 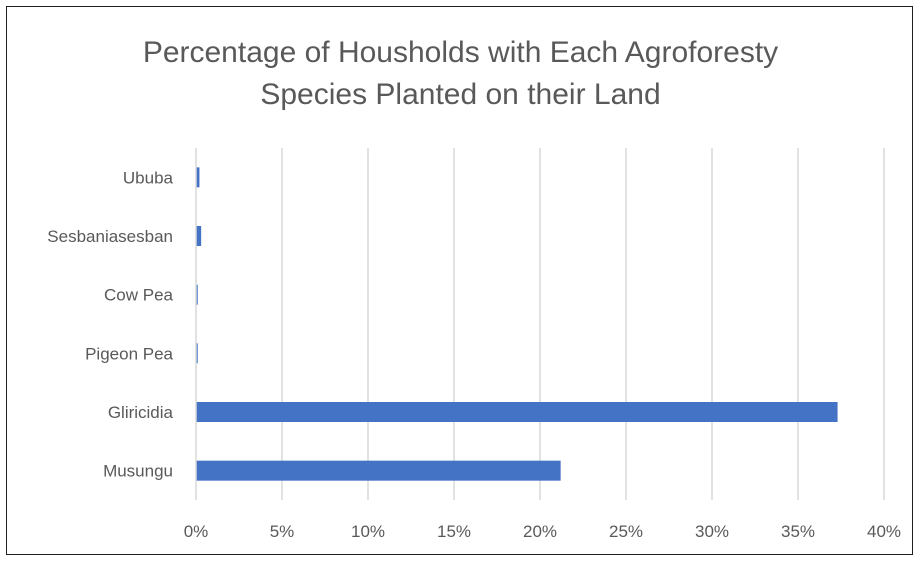 I want to click on category-label: Sesbaniasesban, so click(x=110, y=236).